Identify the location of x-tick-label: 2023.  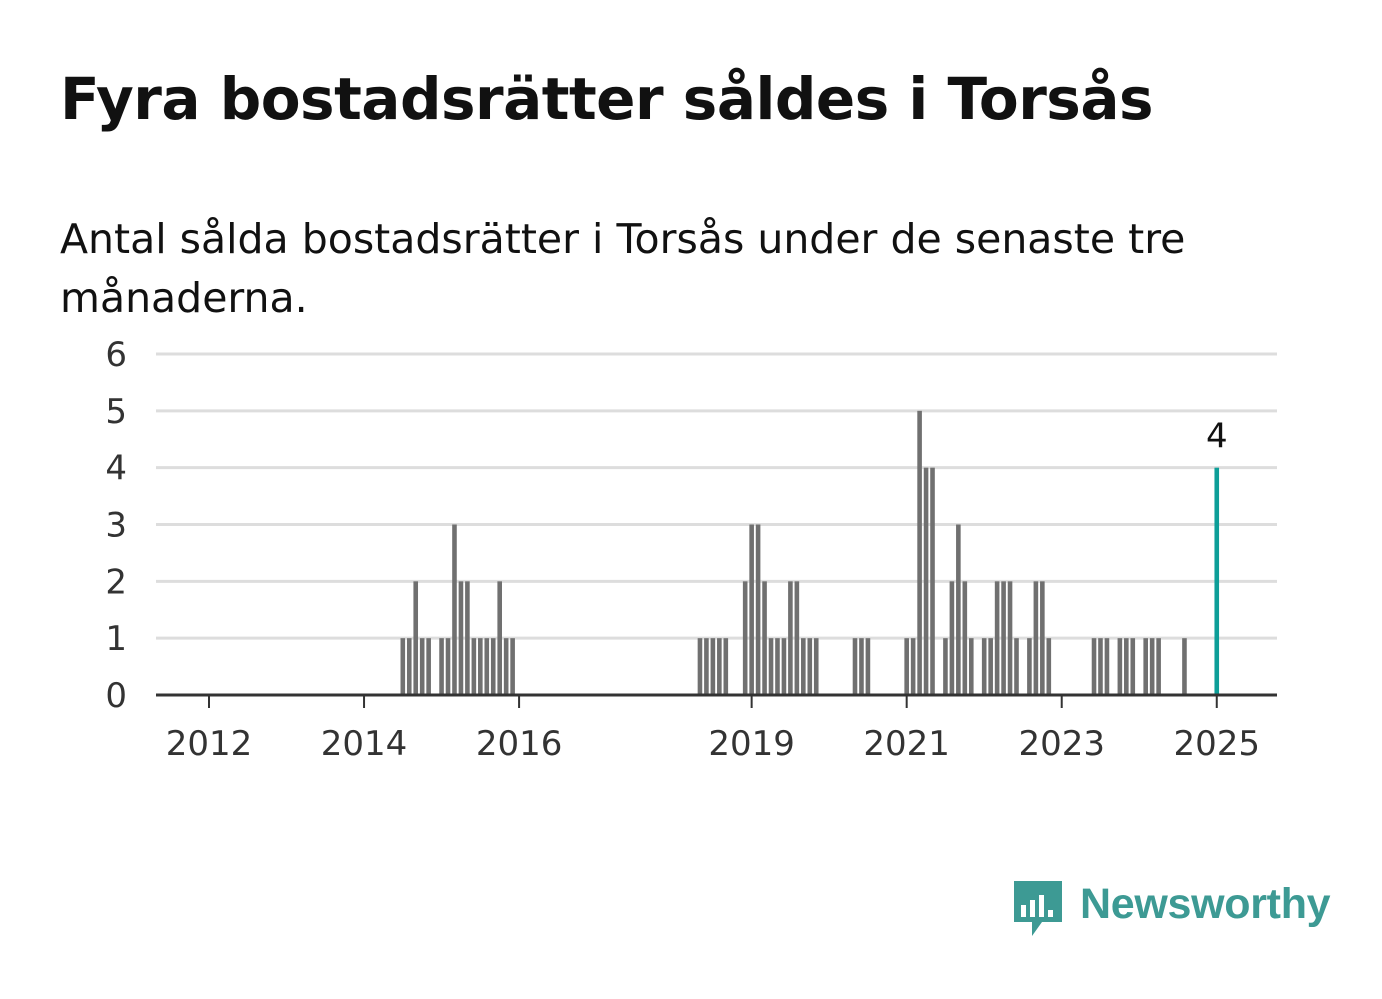
(1061, 744).